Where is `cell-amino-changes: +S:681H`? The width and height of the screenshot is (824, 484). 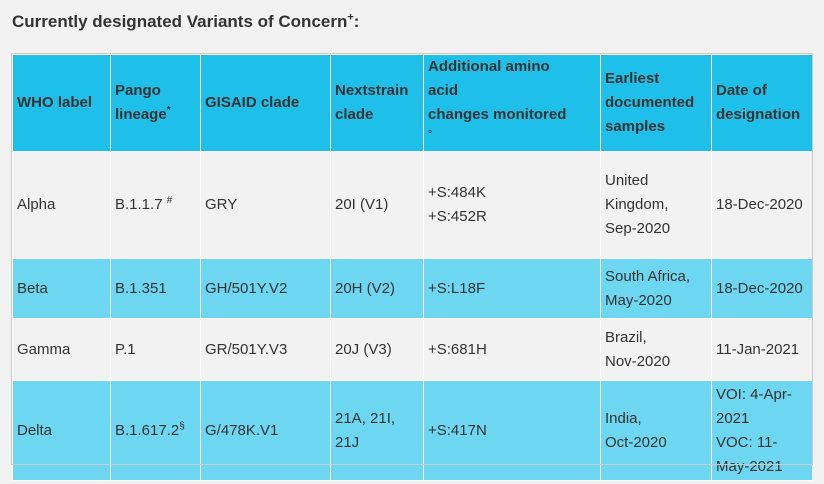
cell-amino-changes: +S:681H is located at coordinates (512, 349).